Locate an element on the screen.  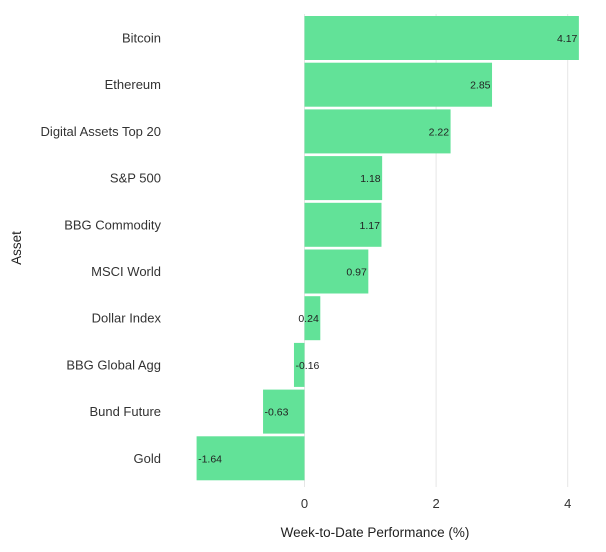
x-axis-title: Week-to-Date Performance (%) is located at coordinates (375, 532).